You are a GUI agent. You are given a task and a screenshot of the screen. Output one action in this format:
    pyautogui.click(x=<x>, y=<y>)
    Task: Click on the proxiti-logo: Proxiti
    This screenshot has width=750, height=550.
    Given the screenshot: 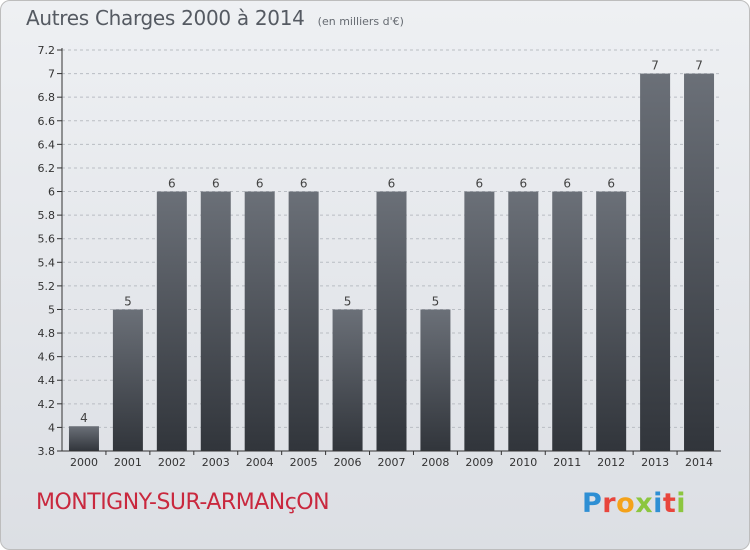 What is the action you would take?
    pyautogui.click(x=634, y=503)
    